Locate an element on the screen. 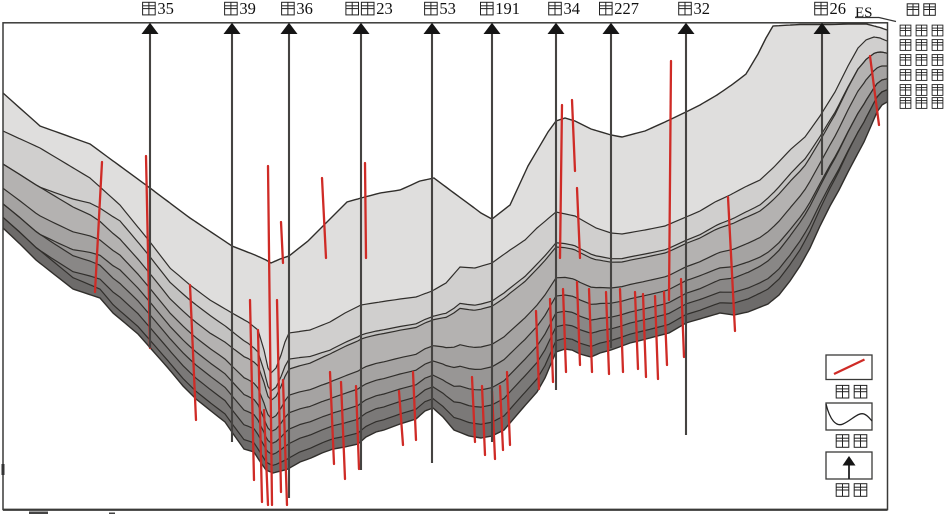  svg-text: 39 is located at coordinates (247, 9).